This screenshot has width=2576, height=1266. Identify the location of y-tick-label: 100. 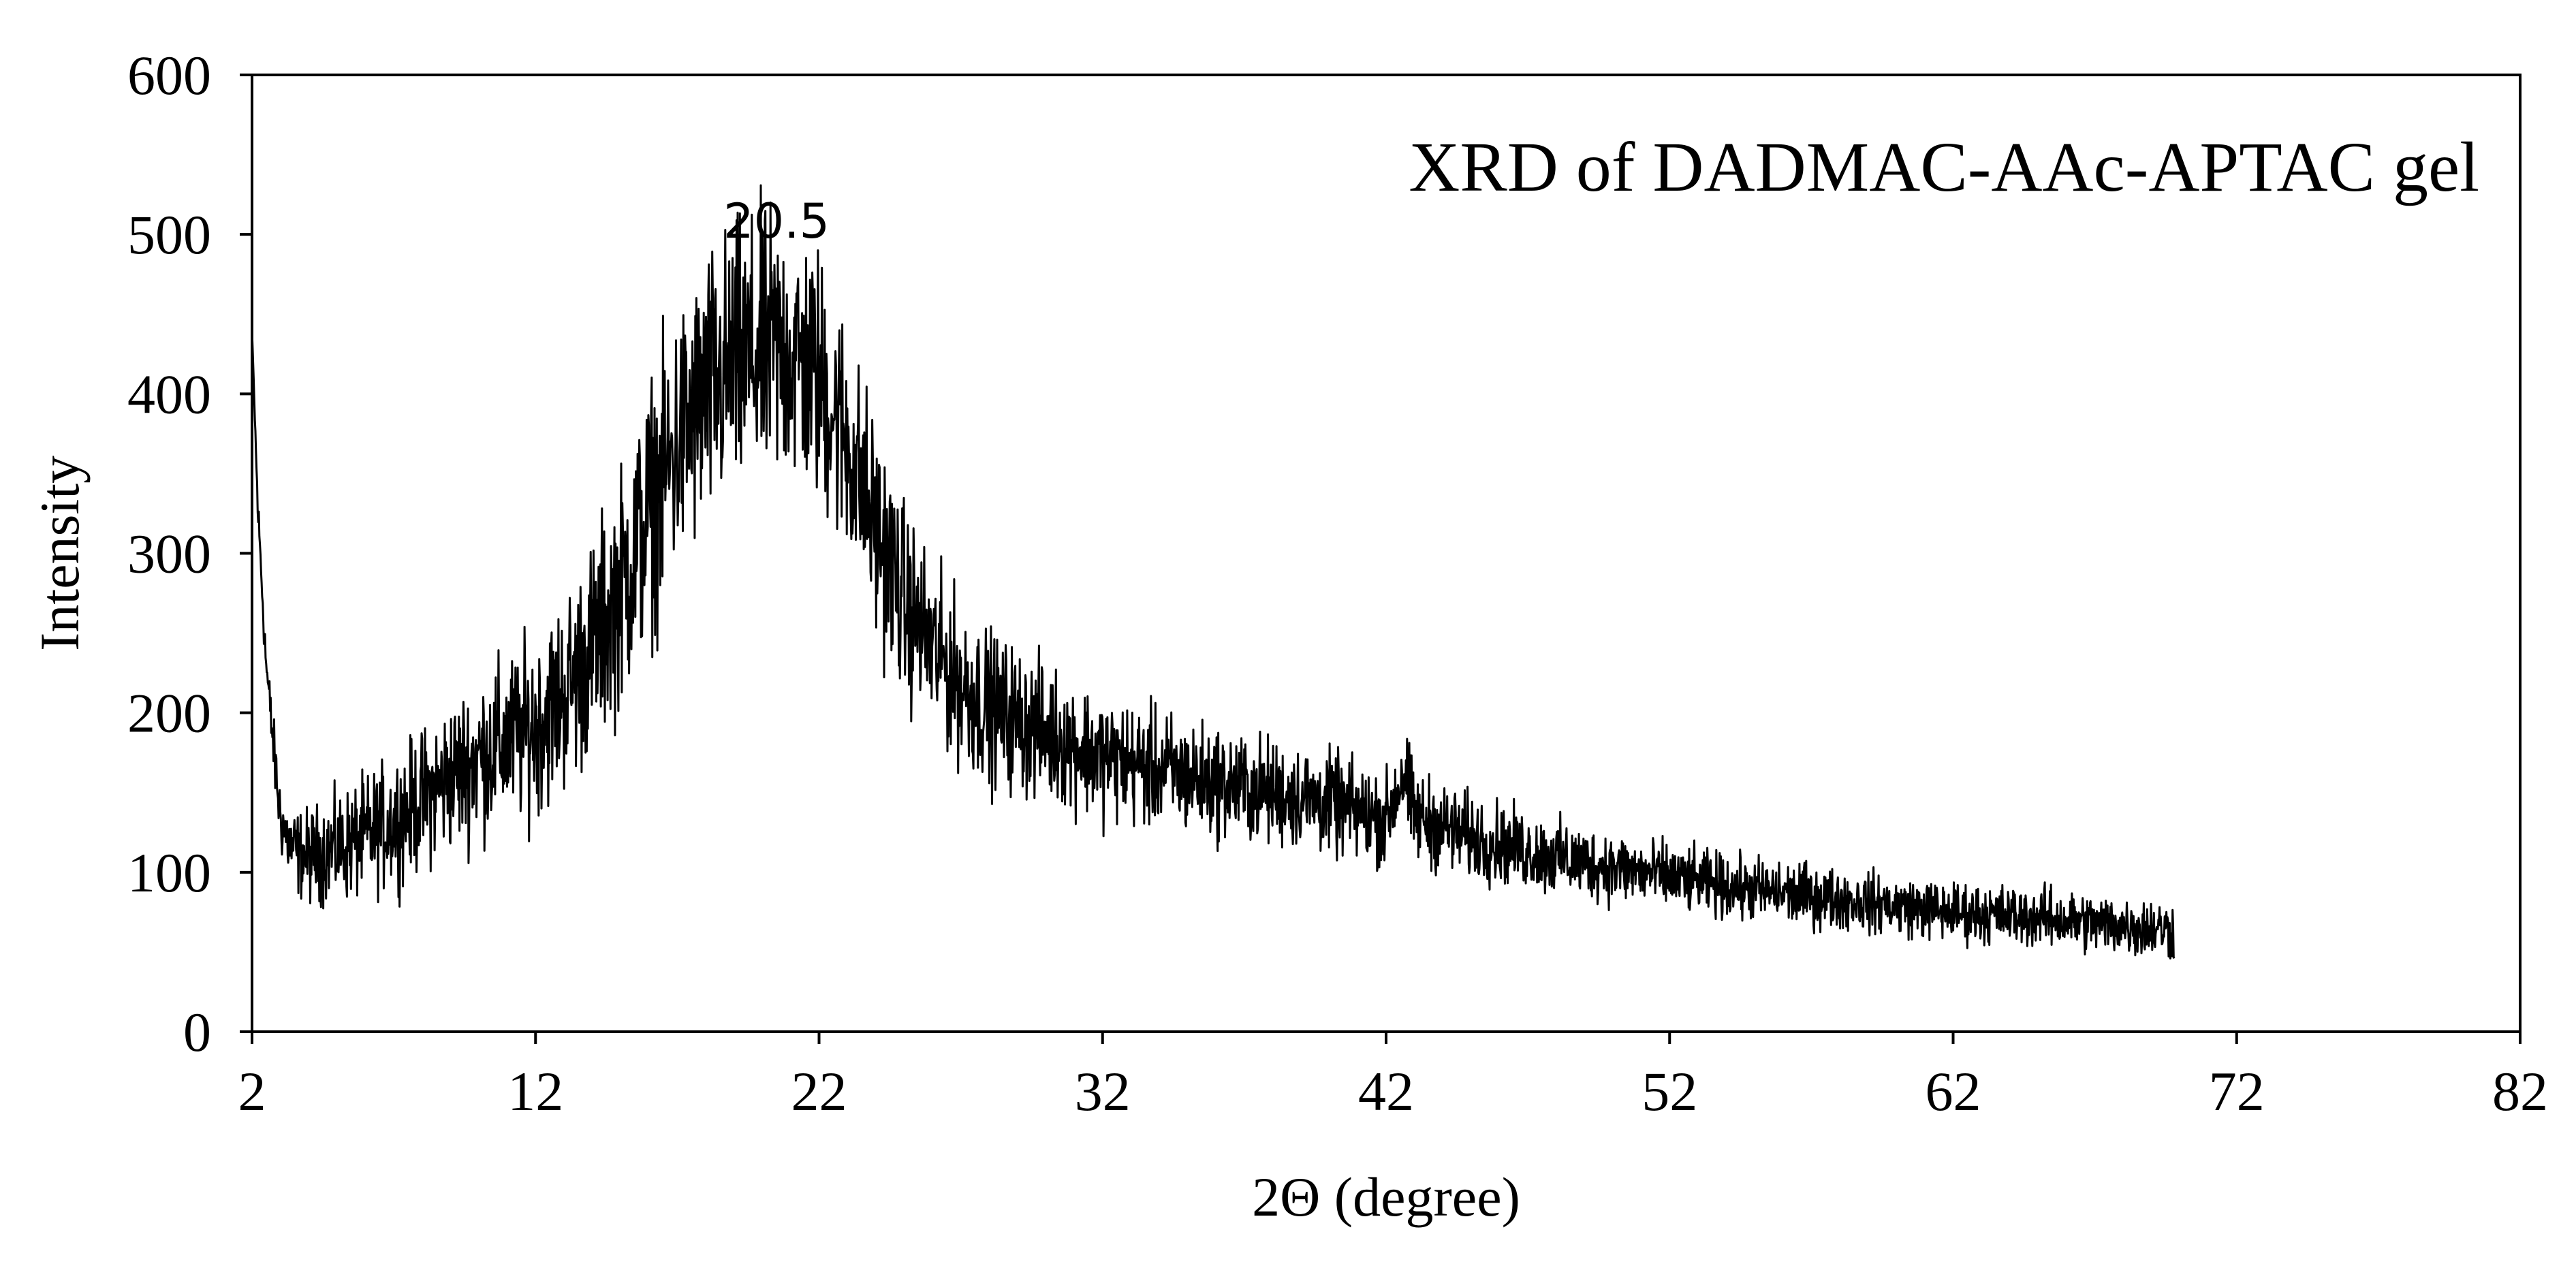
(169, 873).